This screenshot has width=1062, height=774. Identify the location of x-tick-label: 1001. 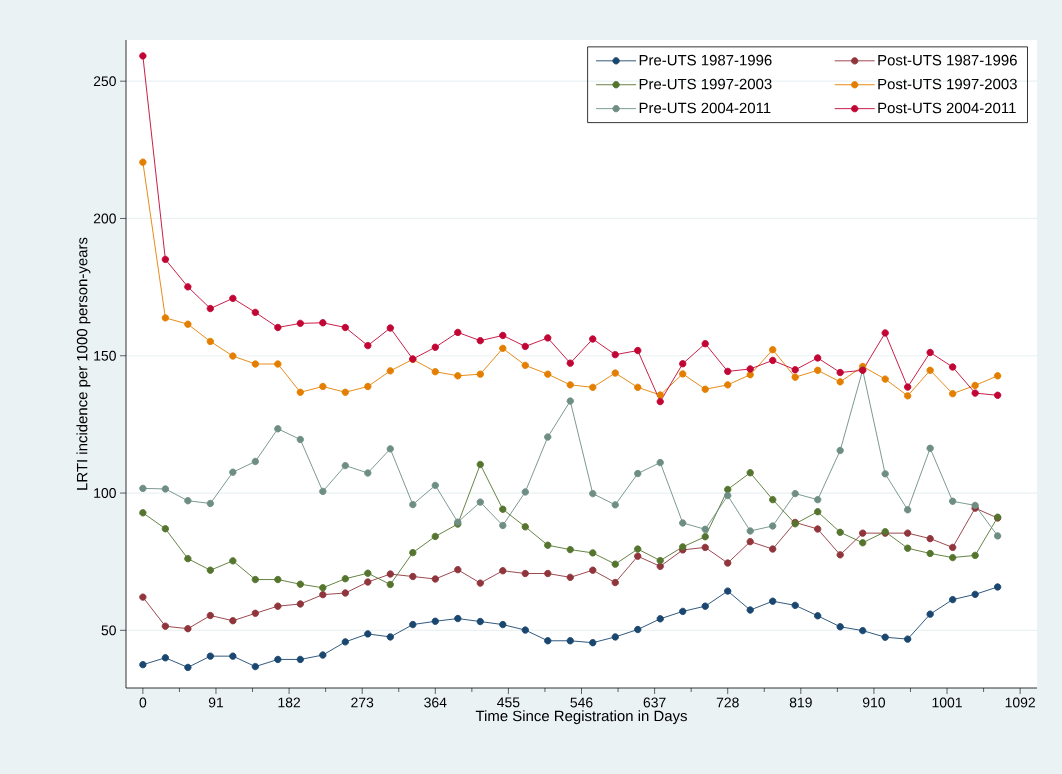
(947, 702).